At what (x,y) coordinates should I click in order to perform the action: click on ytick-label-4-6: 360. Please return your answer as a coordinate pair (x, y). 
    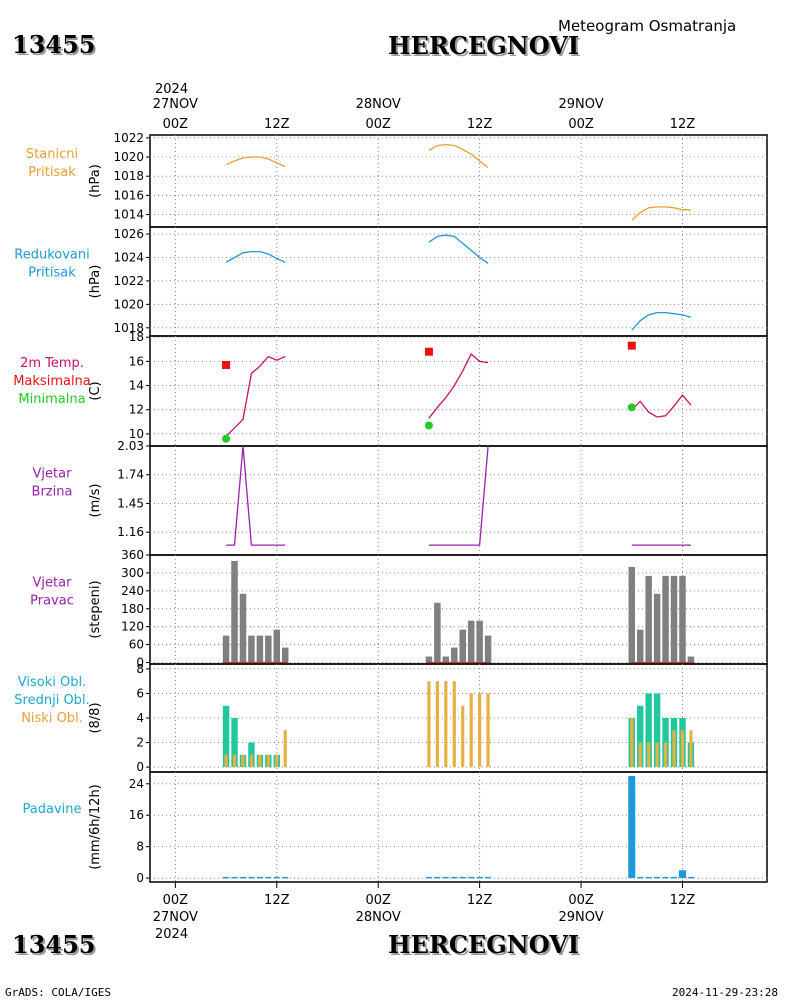
    Looking at the image, I should click on (132, 555).